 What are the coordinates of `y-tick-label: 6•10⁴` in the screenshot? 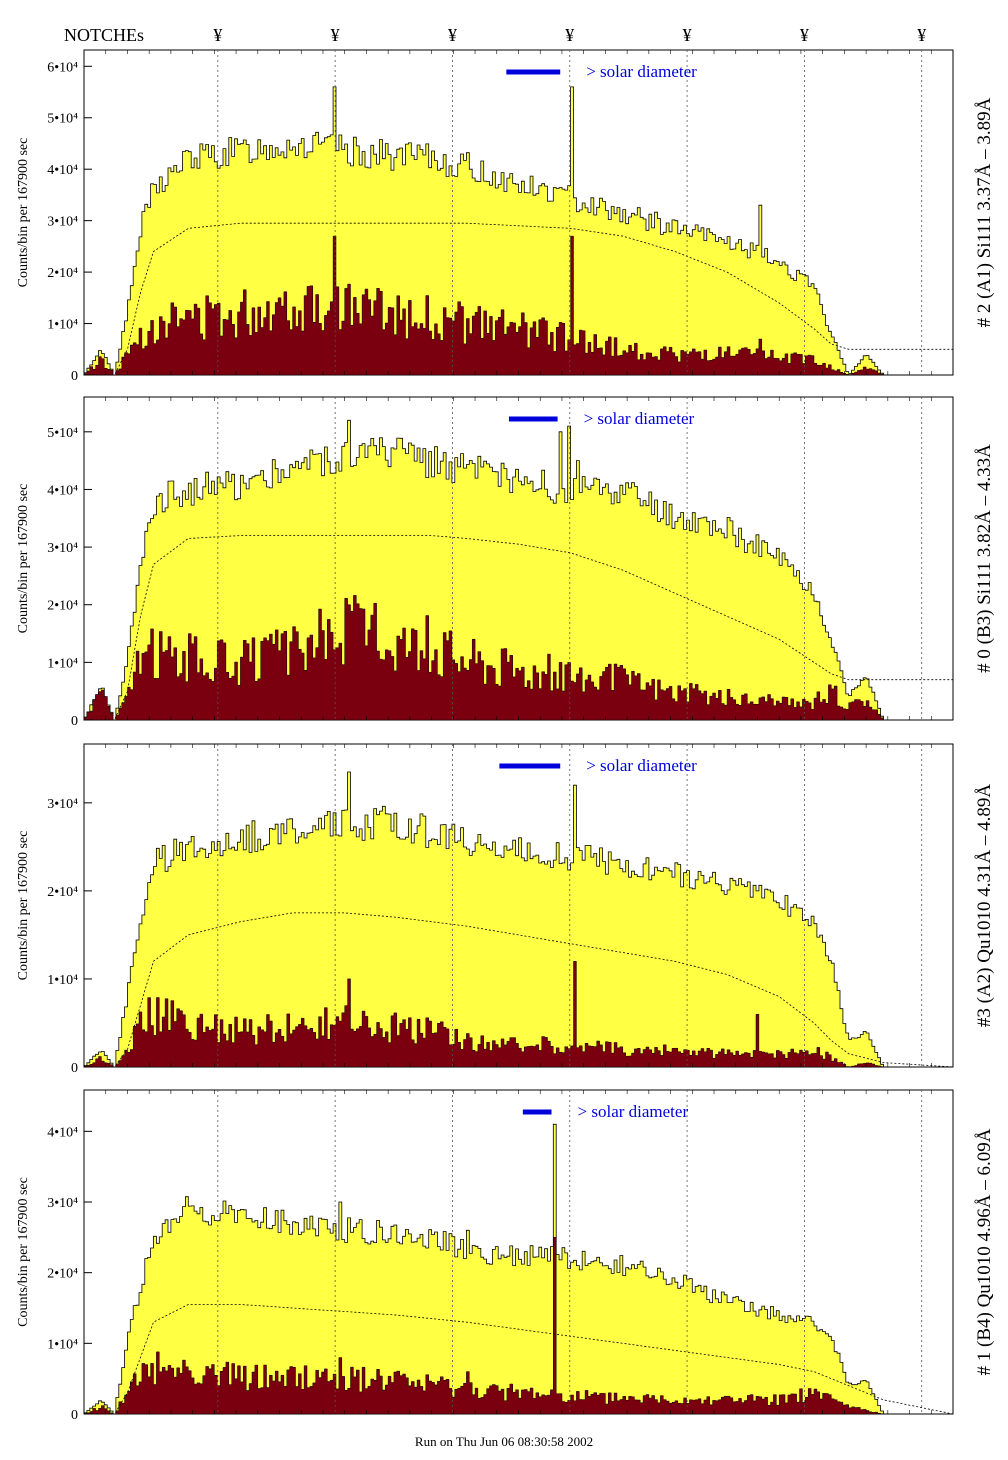 It's located at (62, 67).